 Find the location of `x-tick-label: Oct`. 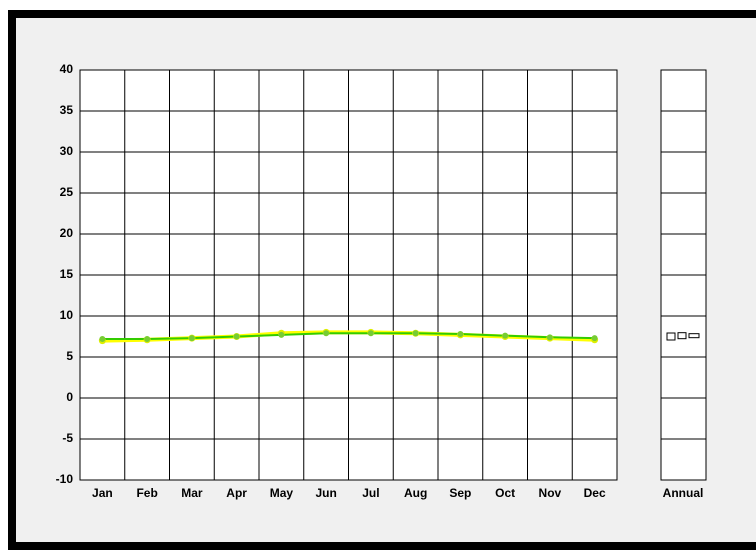

x-tick-label: Oct is located at coordinates (505, 493).